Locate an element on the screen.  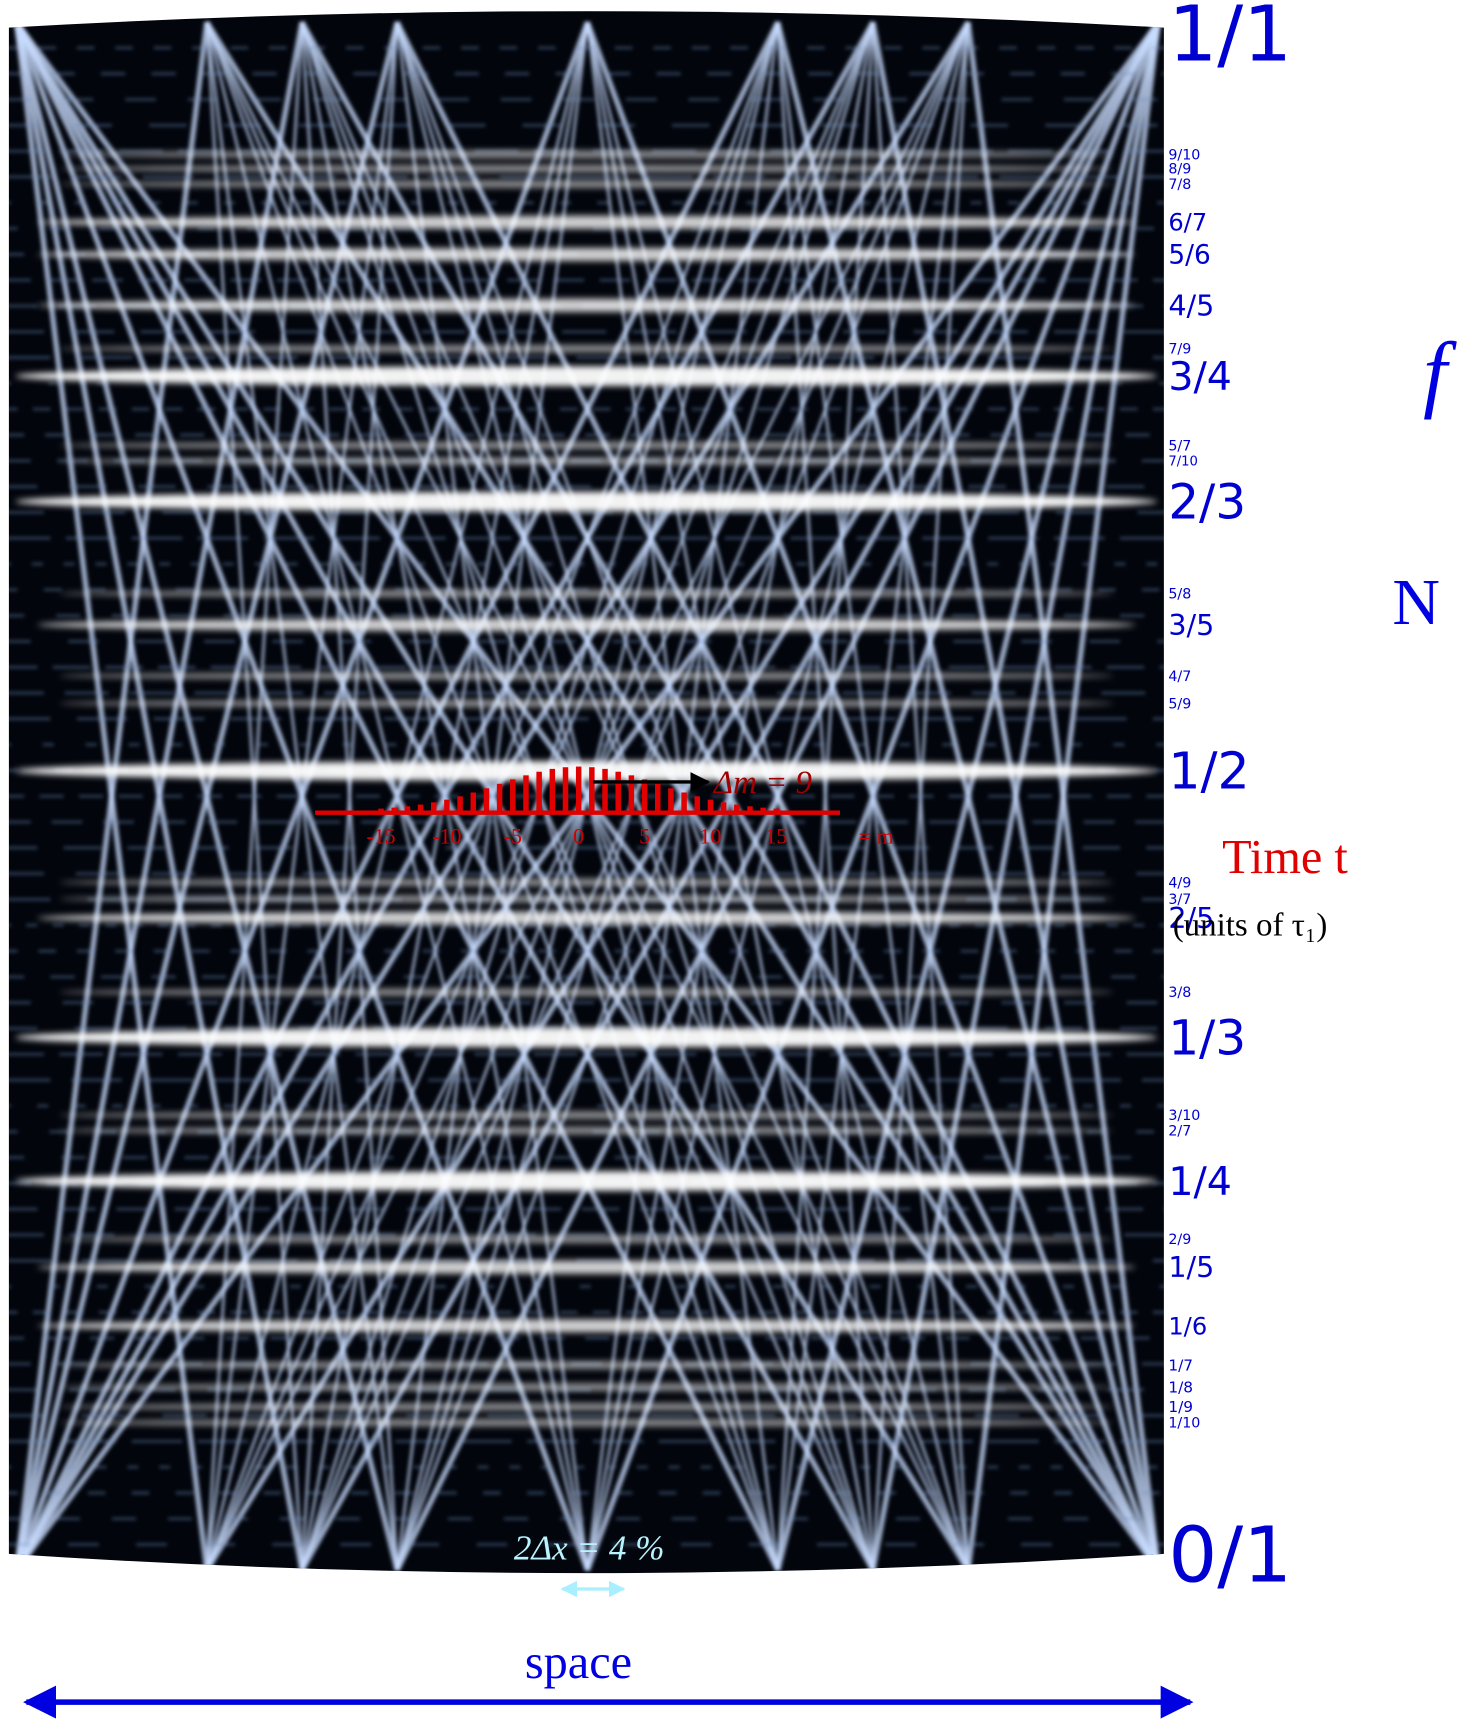
fraction-label: 1/8 is located at coordinates (1180, 1387).